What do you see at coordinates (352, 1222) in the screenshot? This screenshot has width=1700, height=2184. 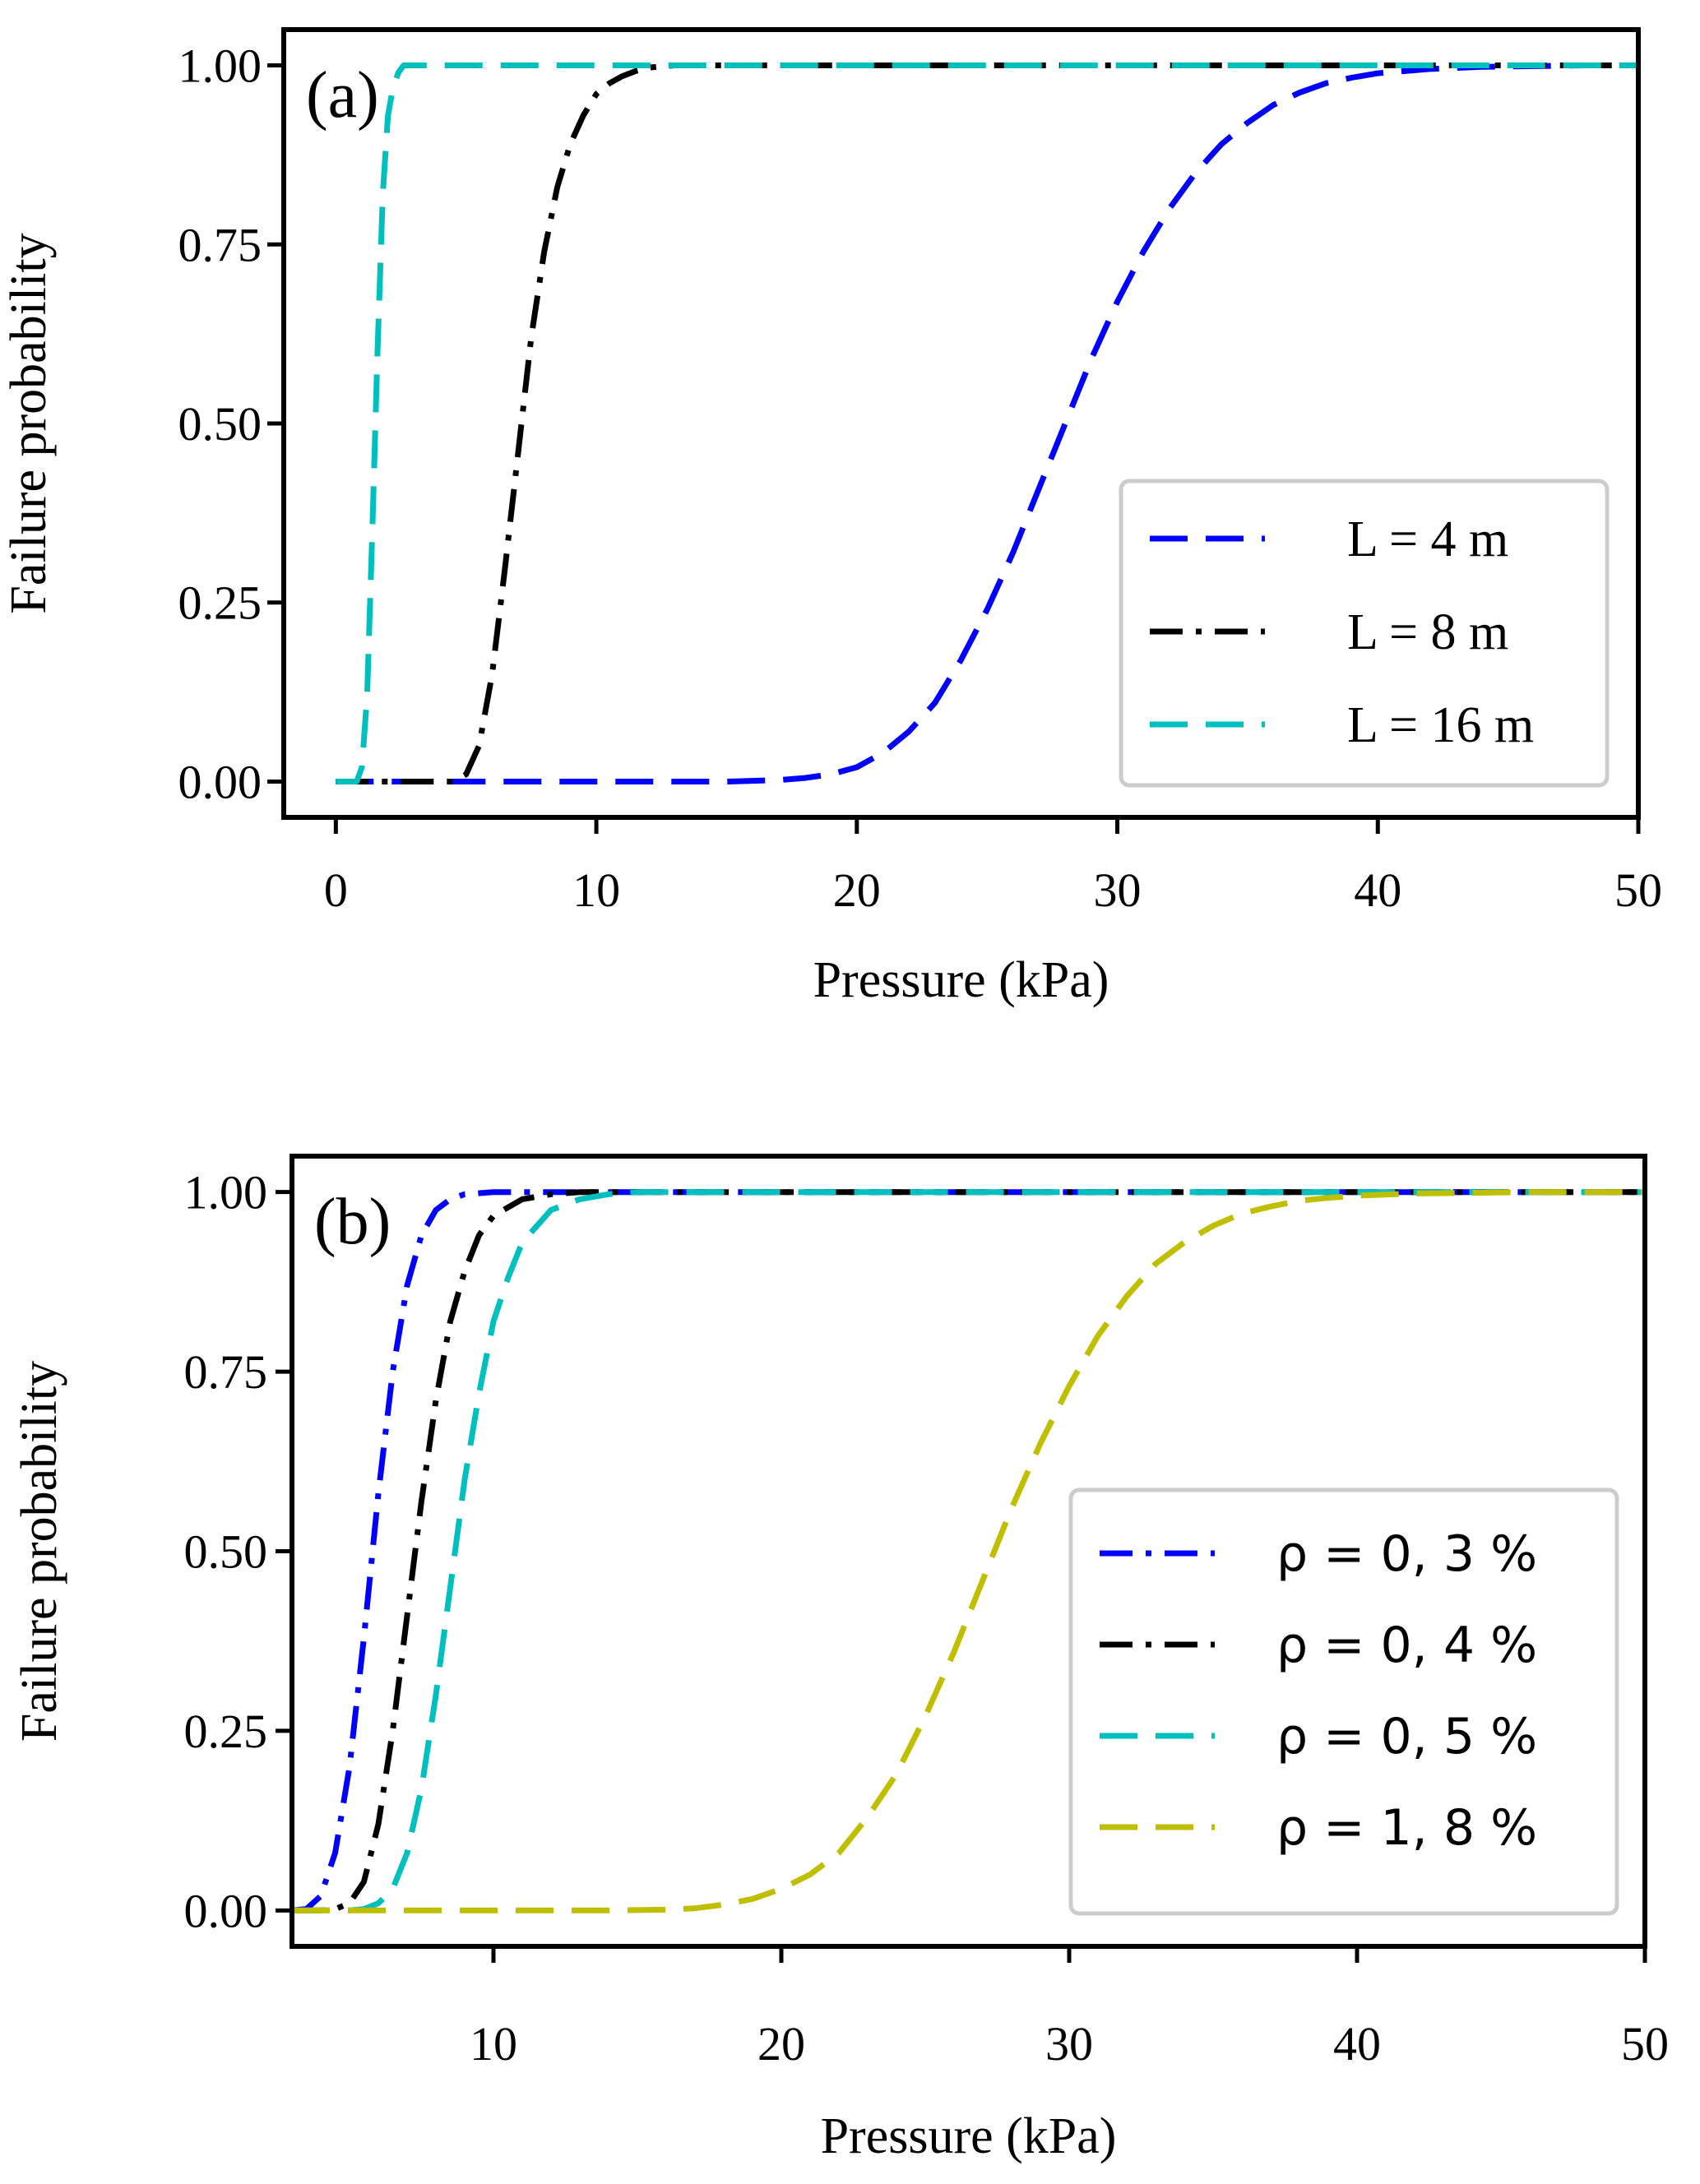 I see `panel-label: (b)` at bounding box center [352, 1222].